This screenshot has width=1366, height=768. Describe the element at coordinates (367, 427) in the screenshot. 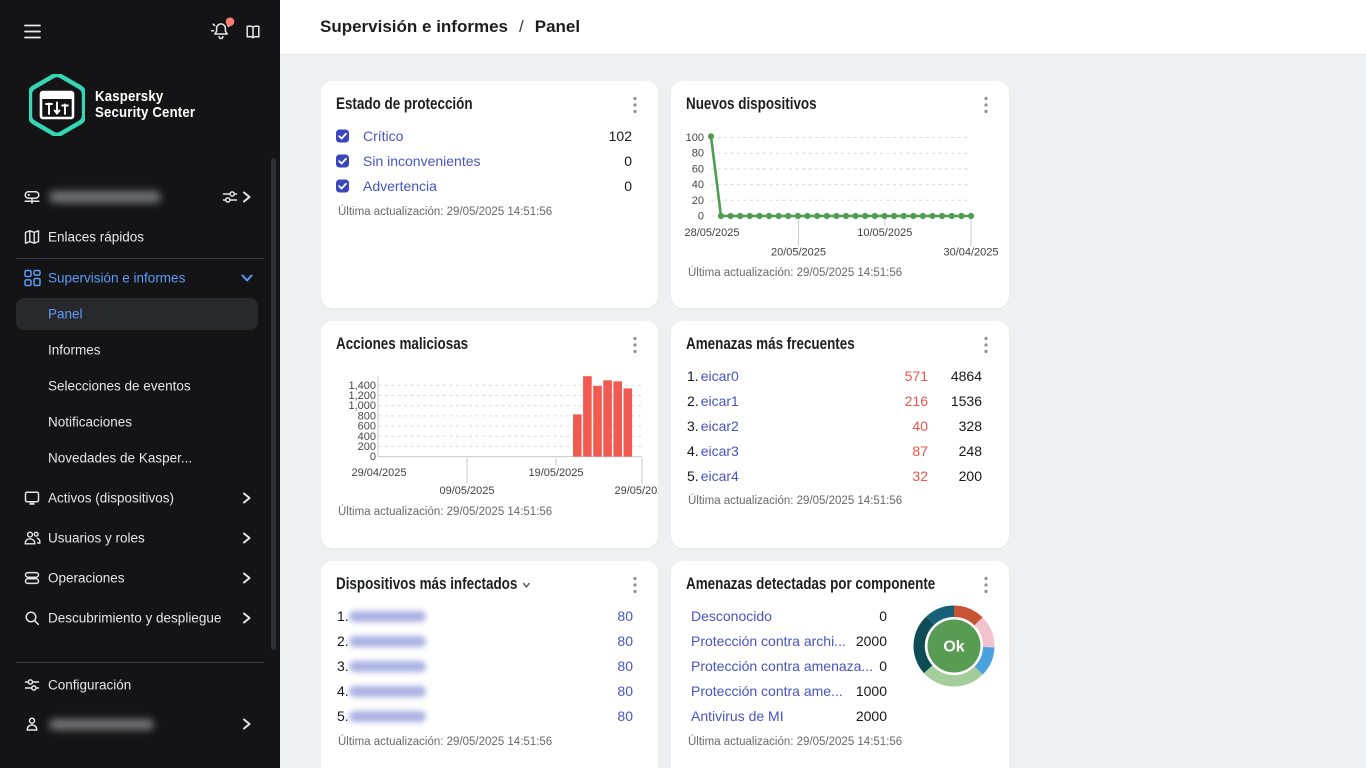

I see `svg-text: 600` at that location.